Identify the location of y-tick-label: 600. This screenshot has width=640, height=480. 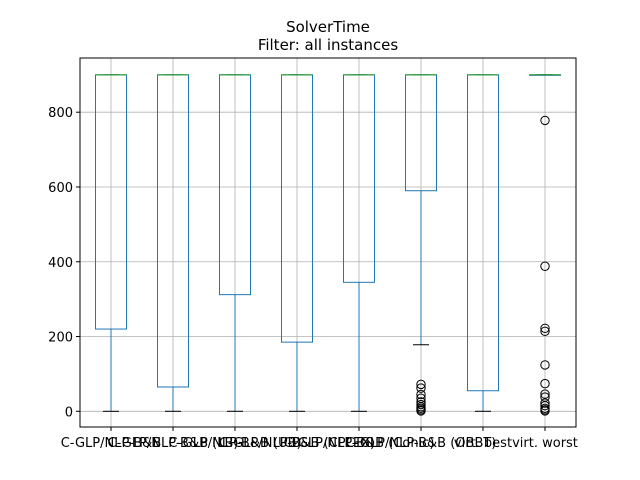
(60, 188).